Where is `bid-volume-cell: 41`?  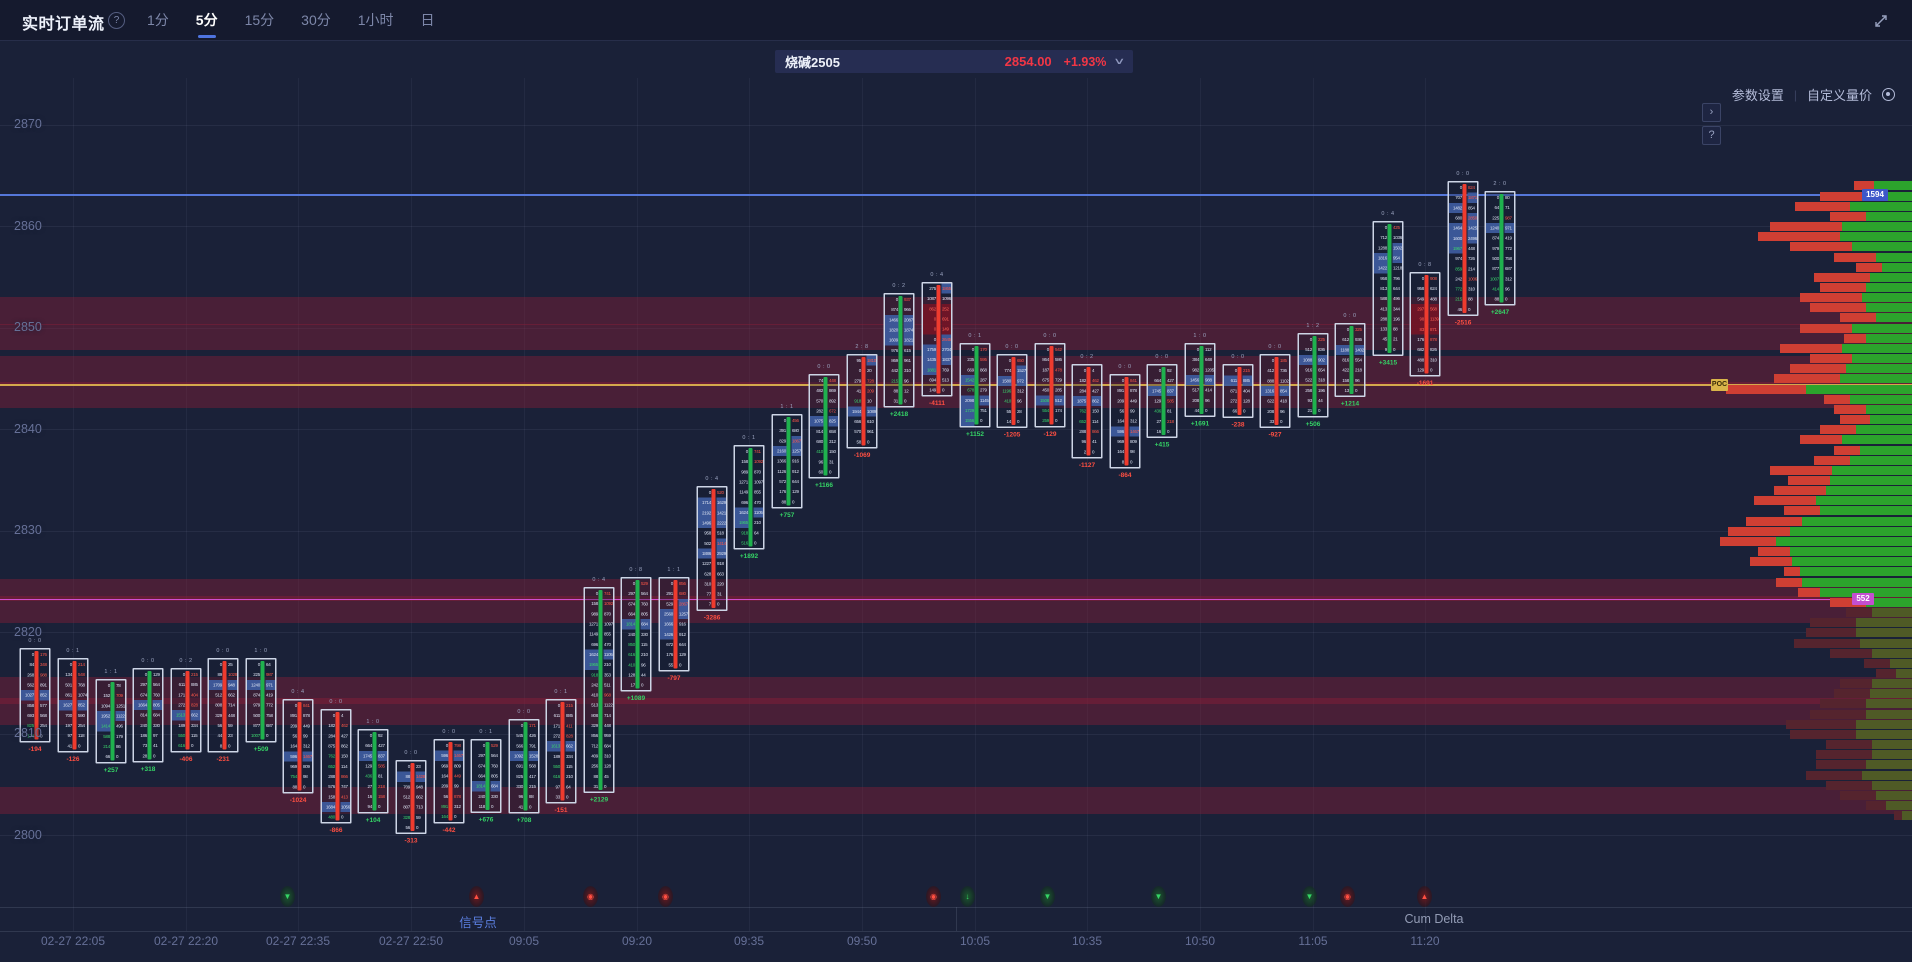
bid-volume-cell: 41 is located at coordinates (69, 746).